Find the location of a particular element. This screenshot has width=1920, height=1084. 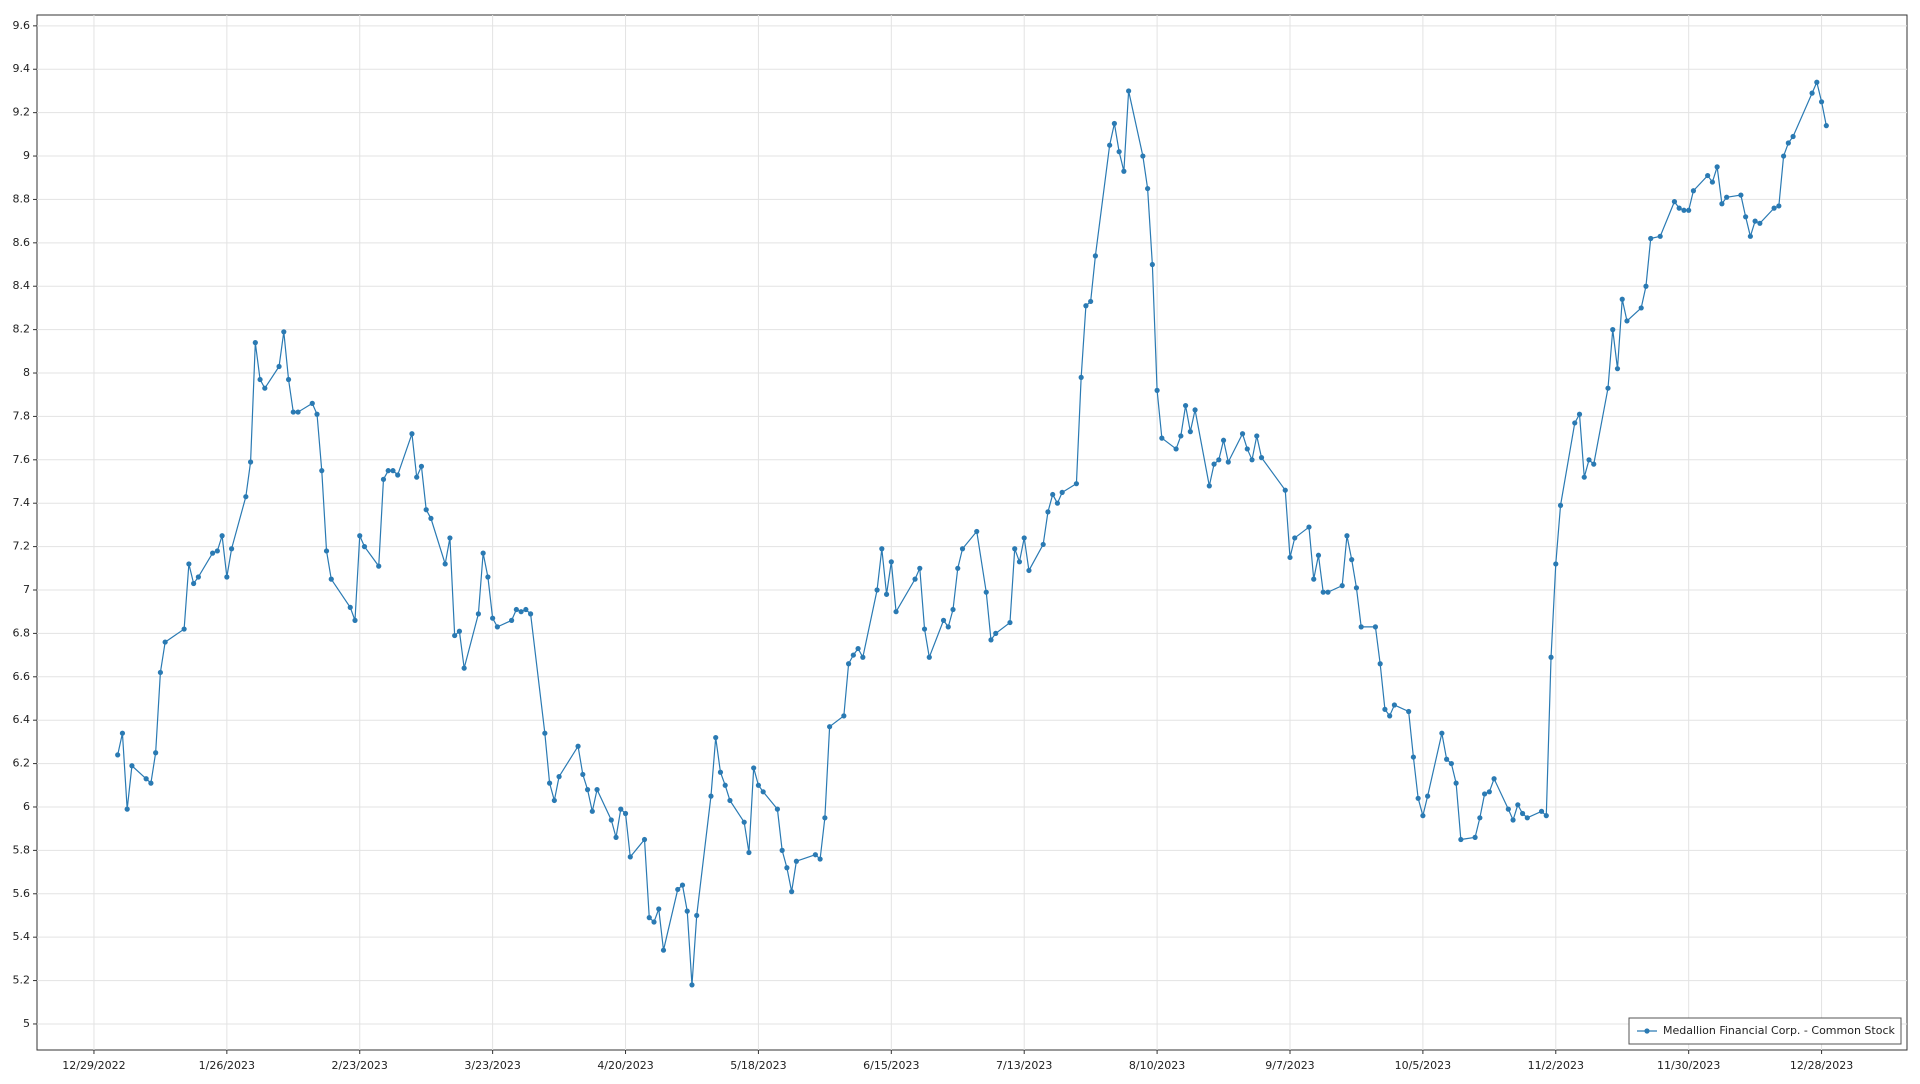

y-tick-label: 7.8 is located at coordinates (22, 415).